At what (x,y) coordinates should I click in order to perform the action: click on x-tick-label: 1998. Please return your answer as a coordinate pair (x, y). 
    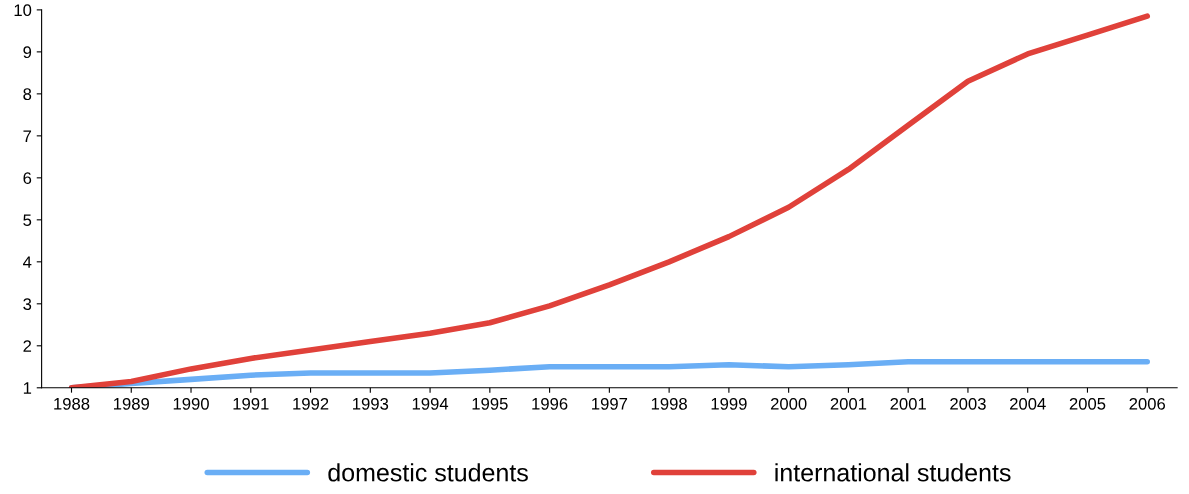
    Looking at the image, I should click on (669, 403).